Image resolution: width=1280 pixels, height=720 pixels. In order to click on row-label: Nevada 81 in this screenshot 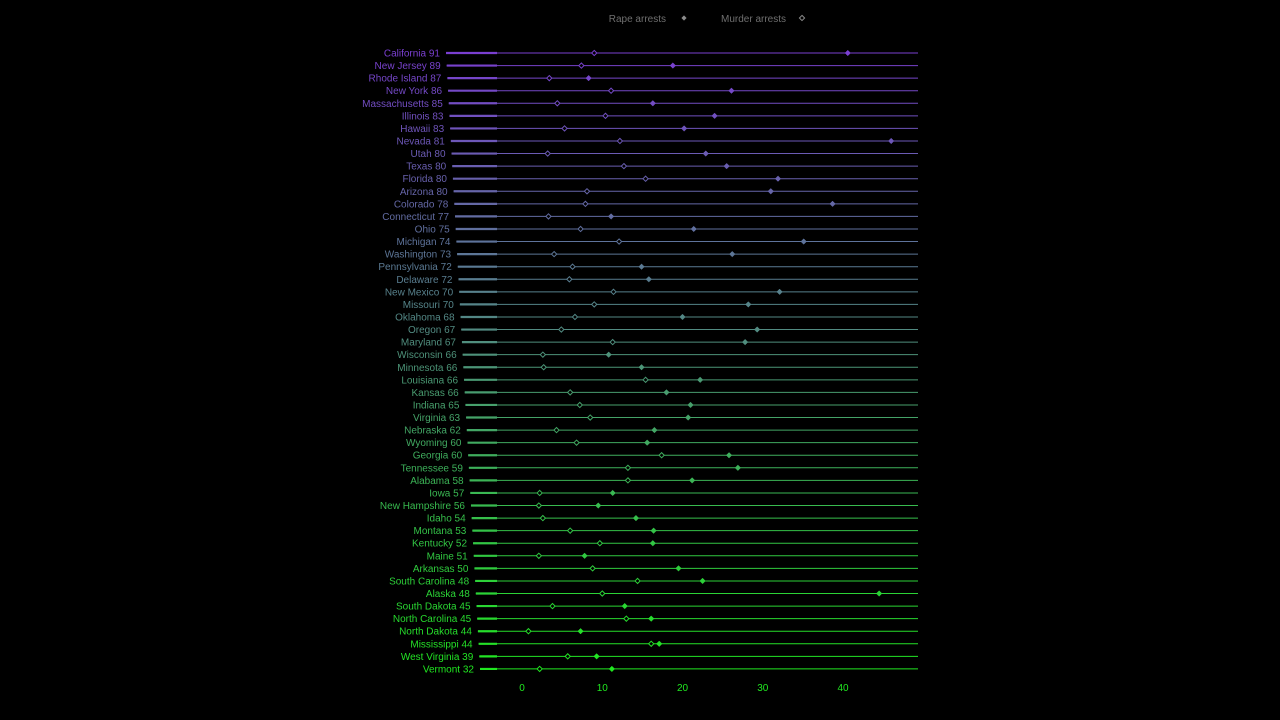, I will do `click(420, 141)`.